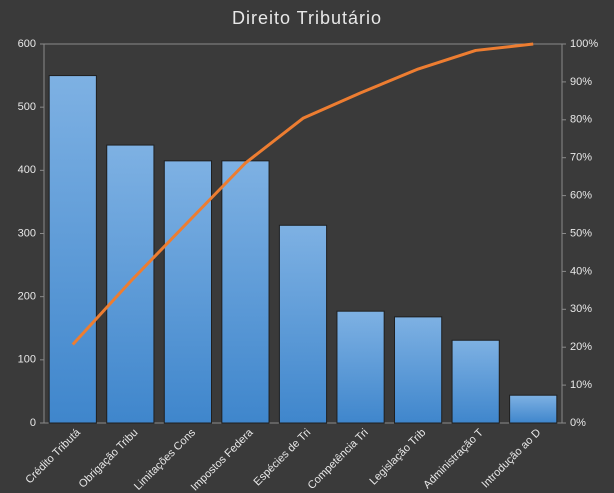 This screenshot has height=493, width=614. What do you see at coordinates (578, 423) in the screenshot?
I see `y2-tick-label: 0%` at bounding box center [578, 423].